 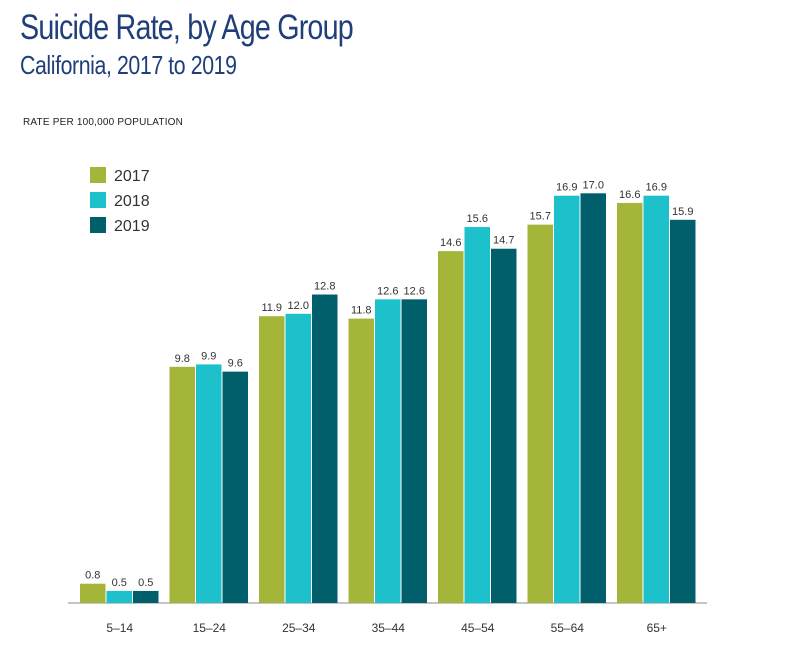 What do you see at coordinates (187, 27) in the screenshot?
I see `chart-title: Suicide Rate, by Age Group` at bounding box center [187, 27].